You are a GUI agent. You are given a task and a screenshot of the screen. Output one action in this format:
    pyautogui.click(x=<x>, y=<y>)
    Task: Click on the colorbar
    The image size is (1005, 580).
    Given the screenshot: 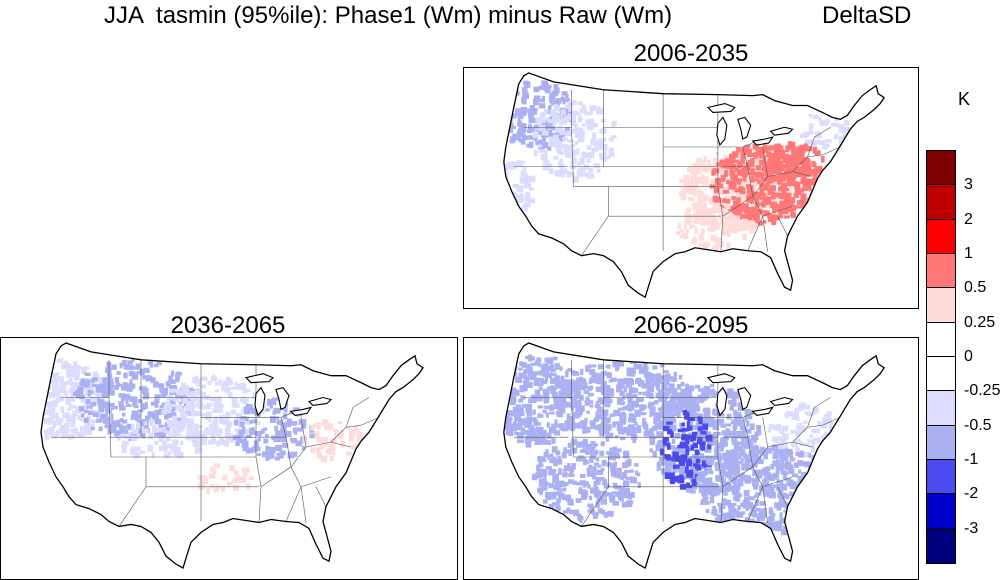 What is the action you would take?
    pyautogui.click(x=941, y=357)
    